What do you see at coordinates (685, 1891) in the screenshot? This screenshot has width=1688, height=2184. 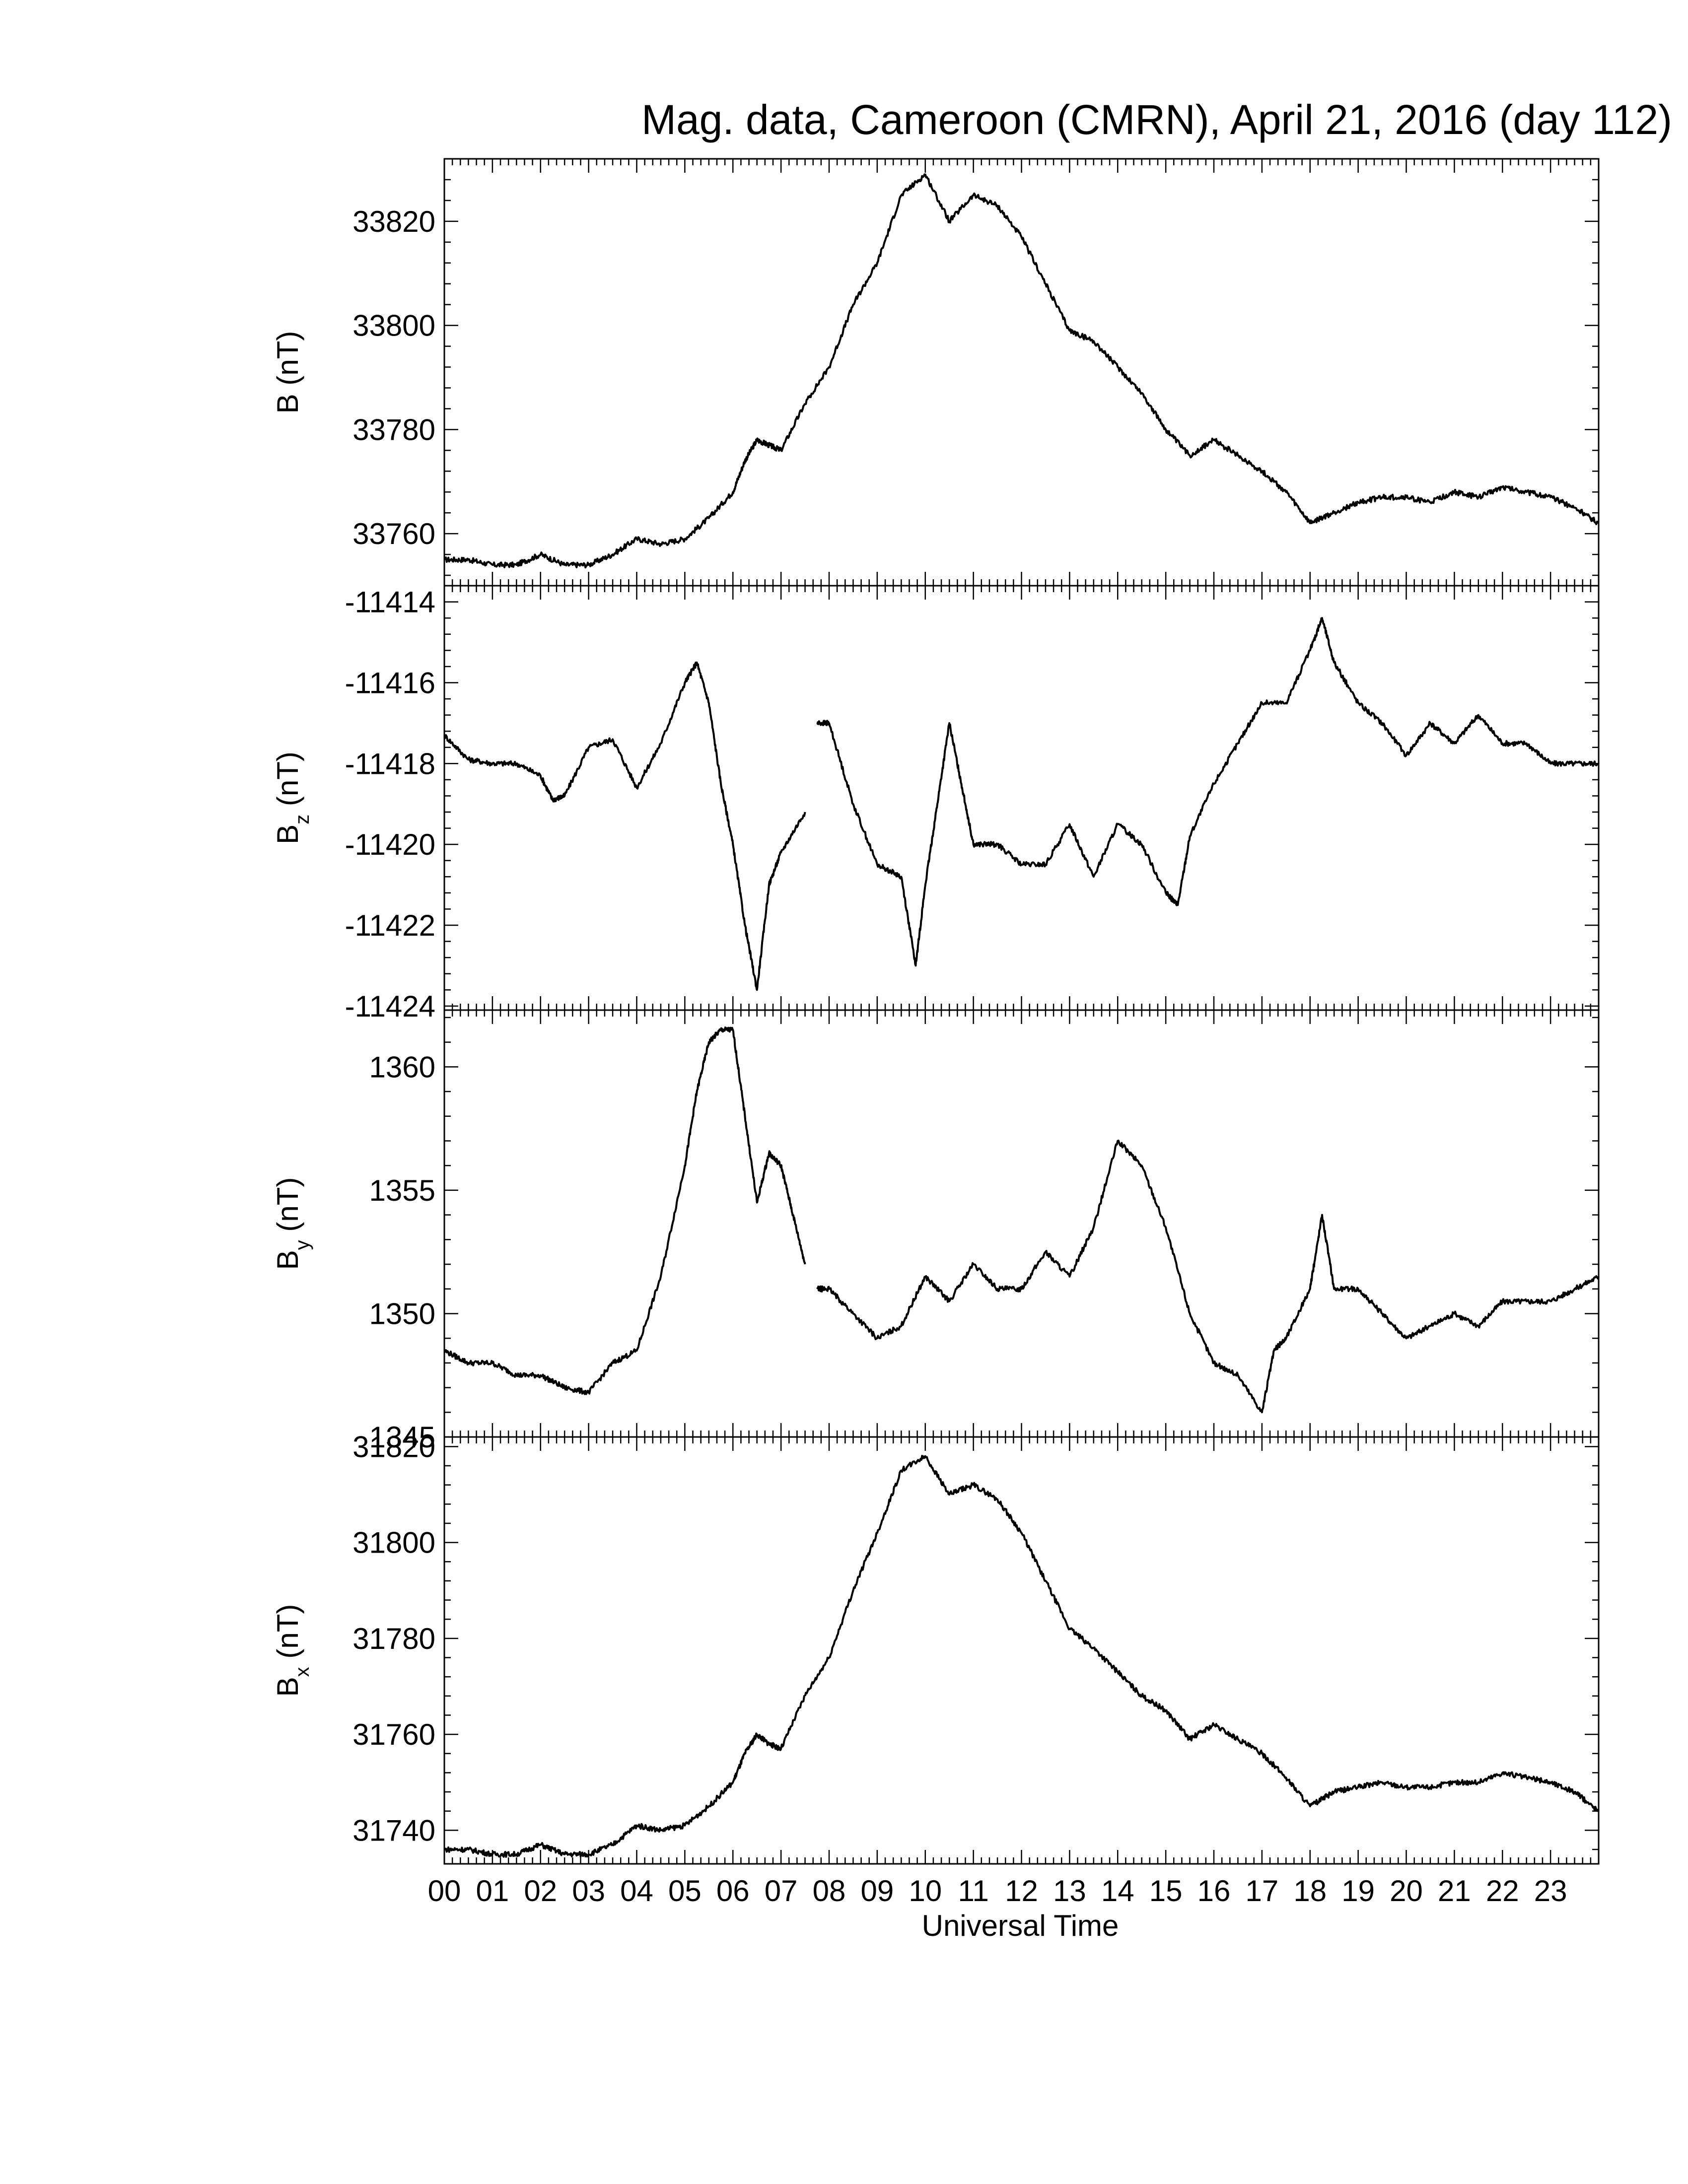 I see `x-tick-label: 05` at bounding box center [685, 1891].